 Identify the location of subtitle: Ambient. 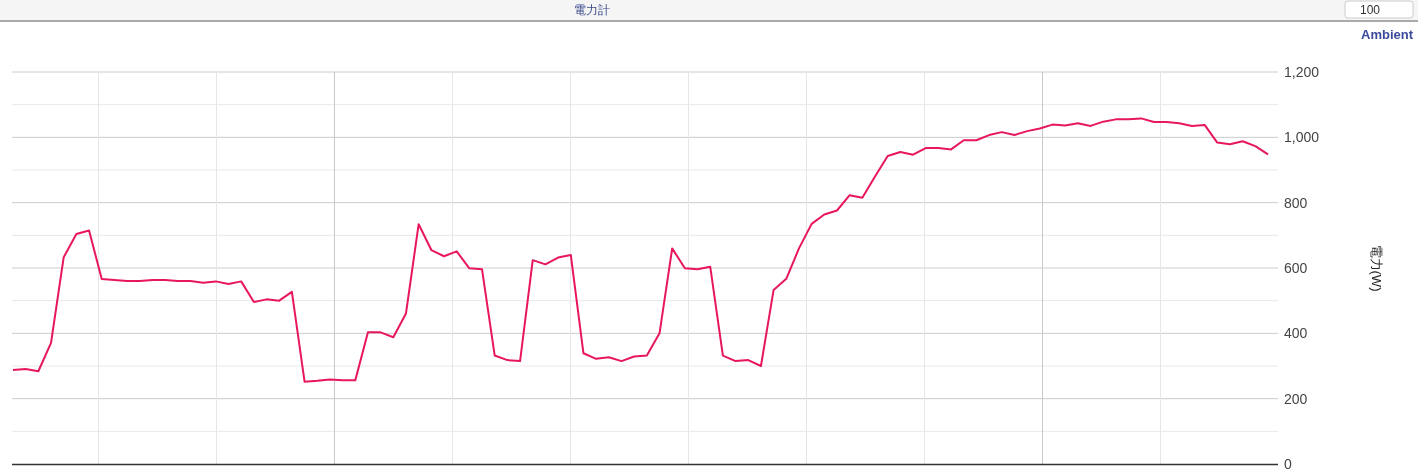
(1387, 34).